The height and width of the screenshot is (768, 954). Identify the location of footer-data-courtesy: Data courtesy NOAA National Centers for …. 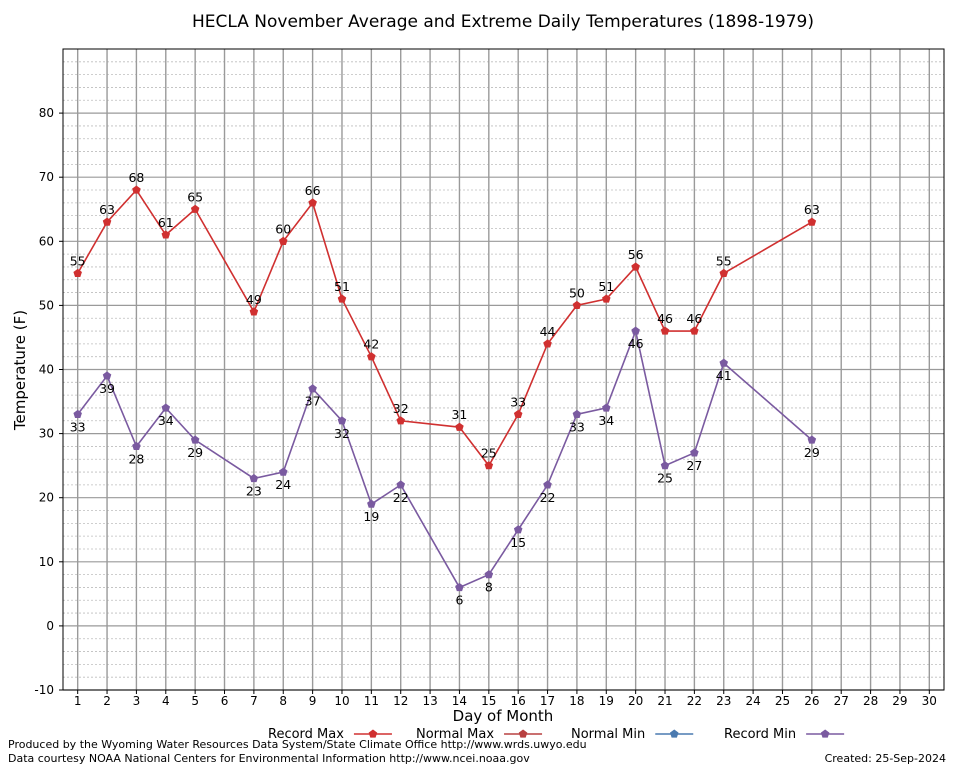
(269, 758).